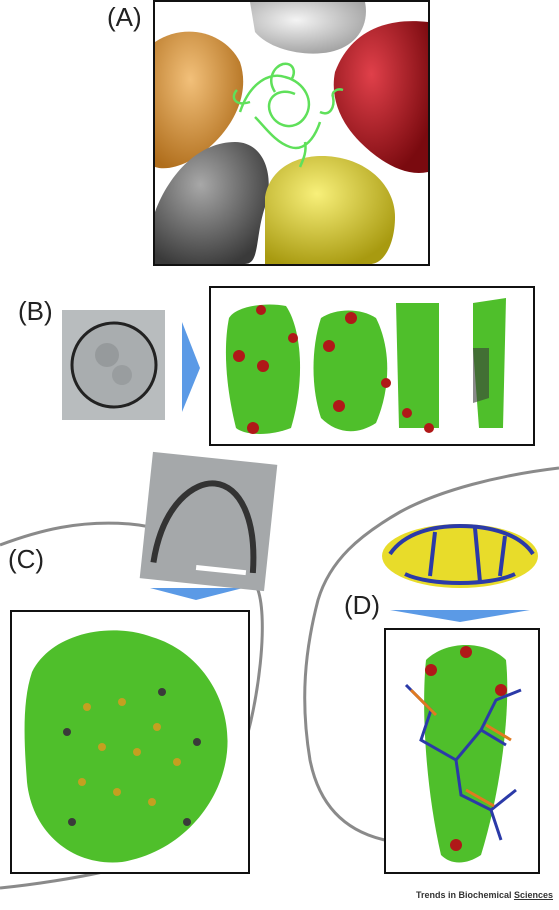  What do you see at coordinates (26, 559) in the screenshot?
I see `panel-c-label: (C)` at bounding box center [26, 559].